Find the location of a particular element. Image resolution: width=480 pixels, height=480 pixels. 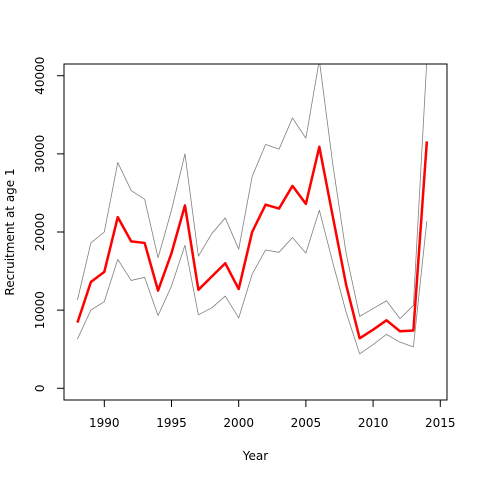

x-tick-label: 1995 is located at coordinates (171, 423).